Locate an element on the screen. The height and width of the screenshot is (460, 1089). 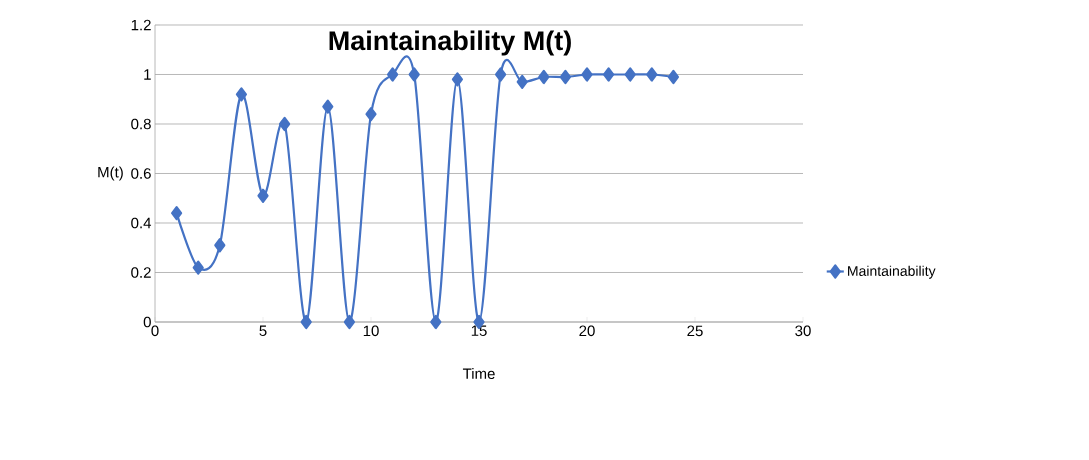
x-axis-title: Time is located at coordinates (478, 374).